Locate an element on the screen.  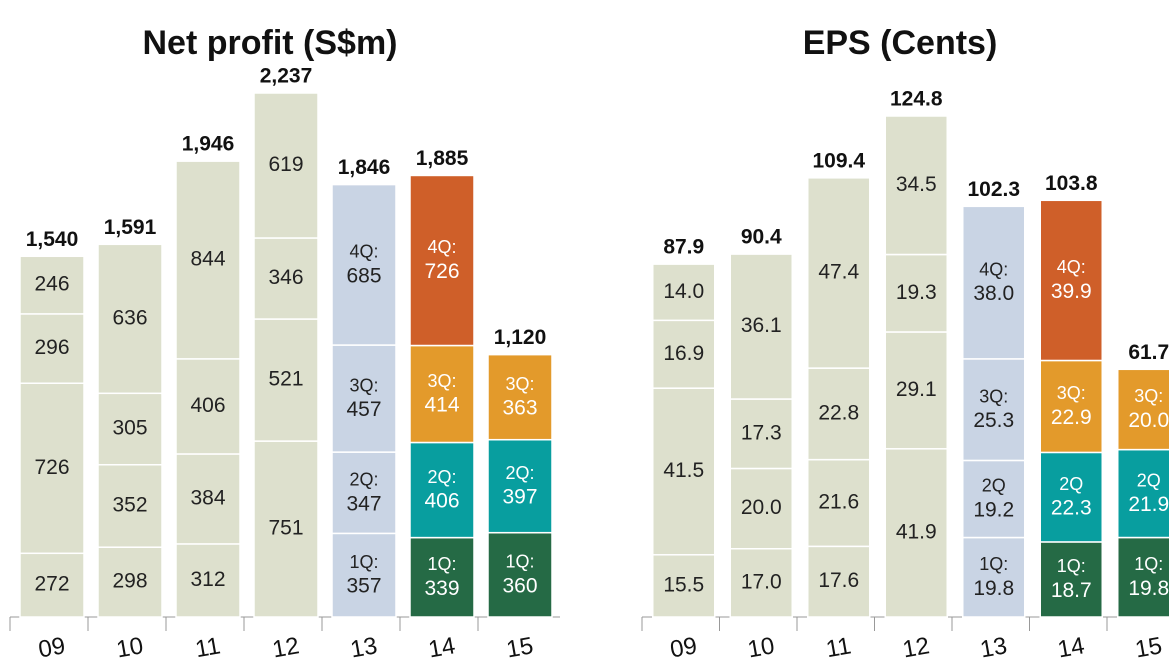
x-tick-label: 12 is located at coordinates (285, 647).